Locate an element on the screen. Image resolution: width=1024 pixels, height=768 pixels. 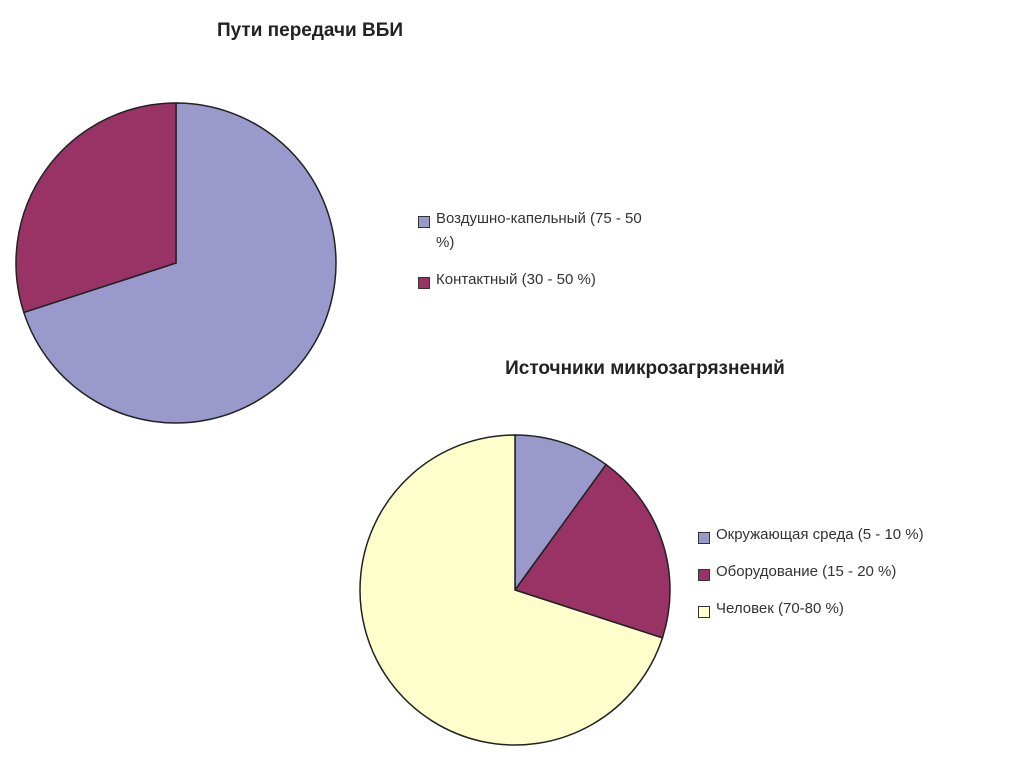
legend-item: Человек (70-80 %) is located at coordinates (861, 610).